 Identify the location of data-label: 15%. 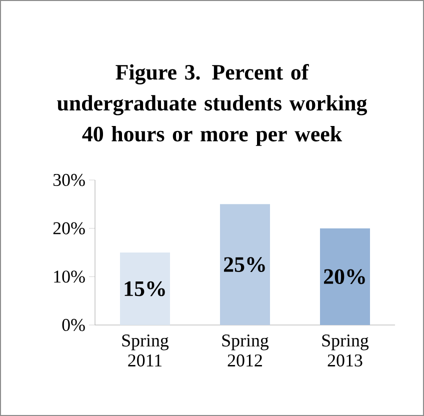
(144, 288).